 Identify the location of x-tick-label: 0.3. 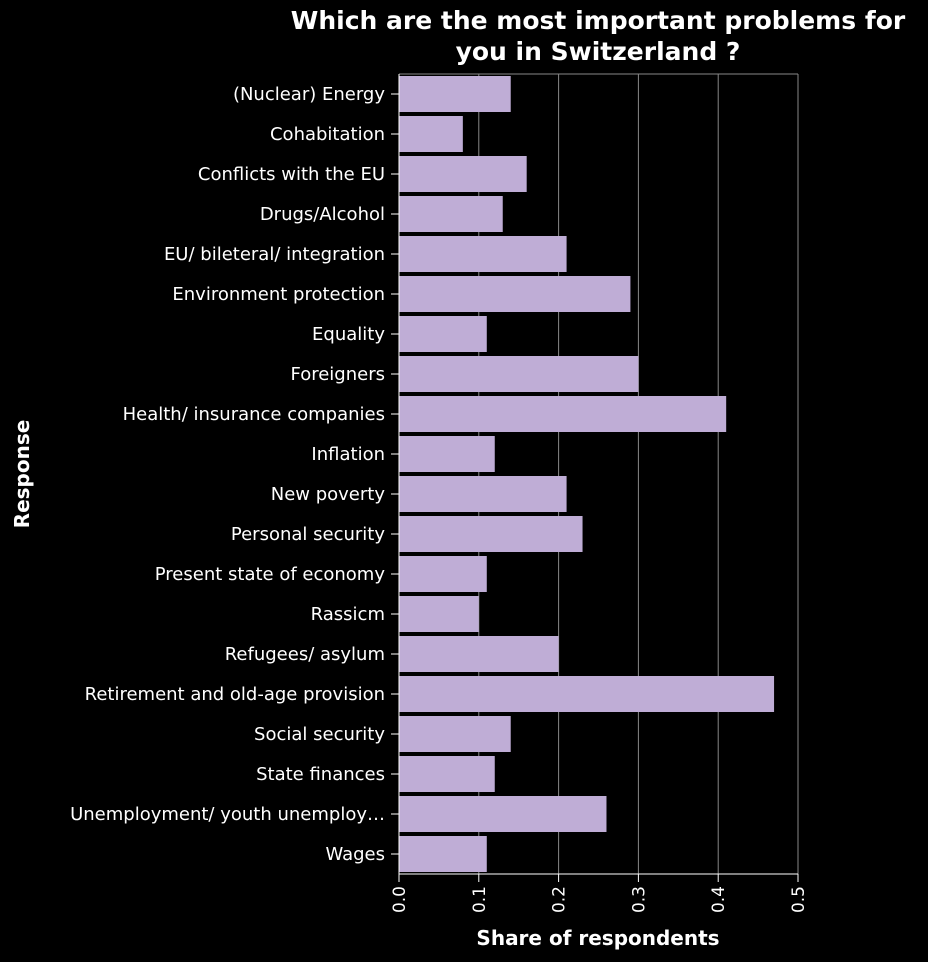
(639, 899).